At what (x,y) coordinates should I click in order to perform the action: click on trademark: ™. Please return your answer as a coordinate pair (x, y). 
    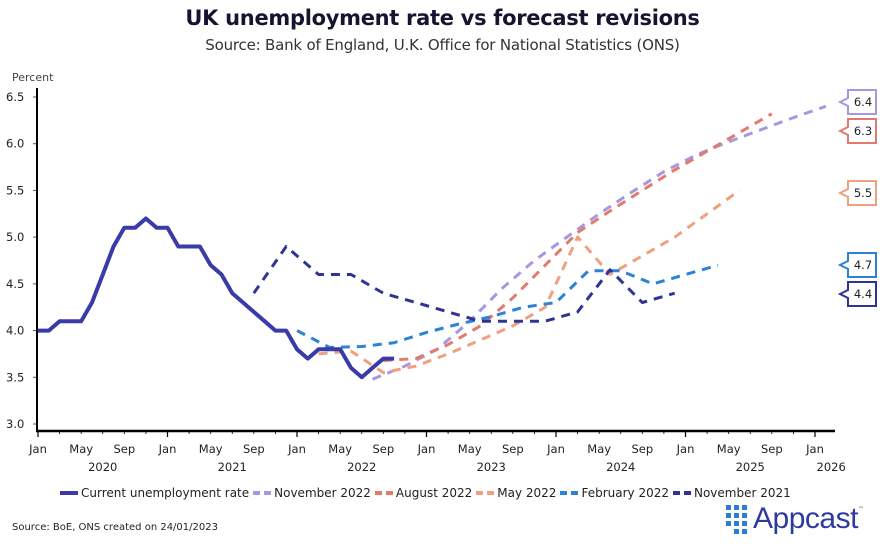
    Looking at the image, I should click on (860, 509).